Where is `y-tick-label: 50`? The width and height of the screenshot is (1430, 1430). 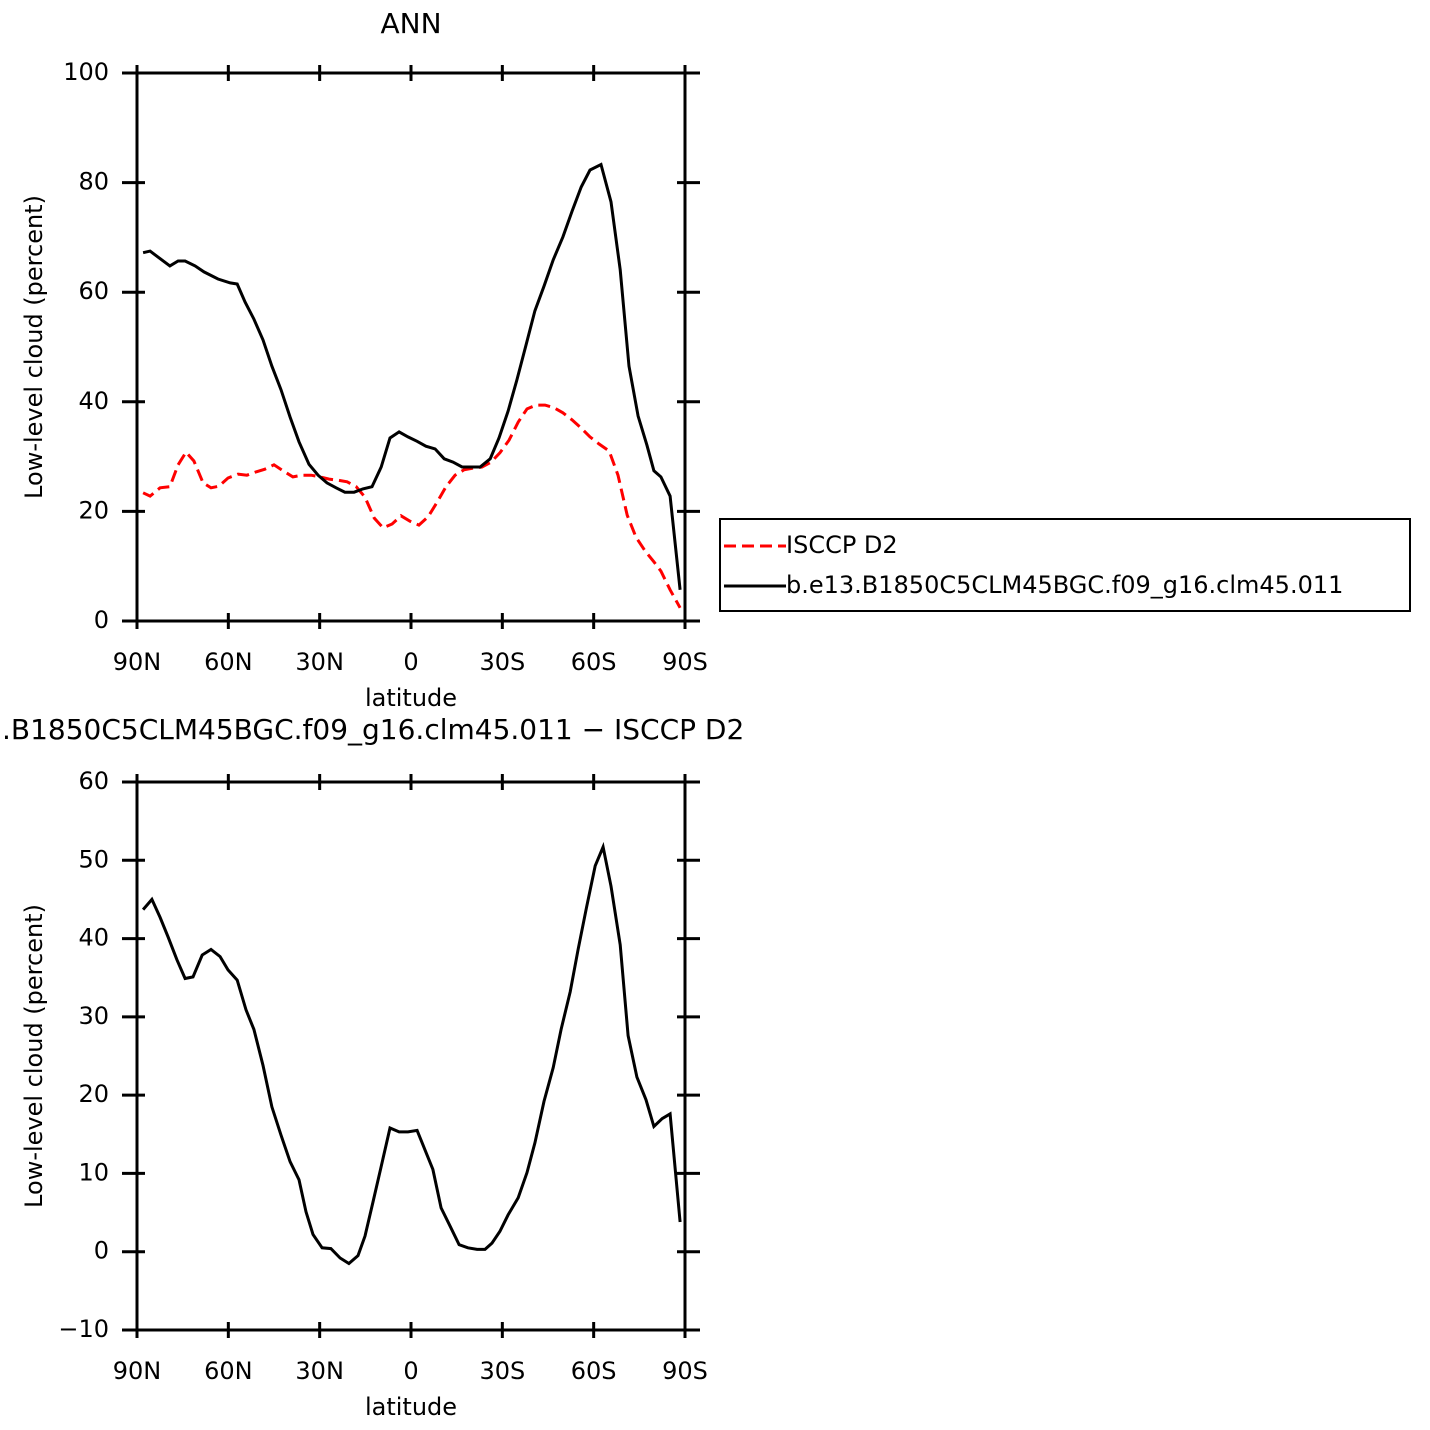
y-tick-label: 50 is located at coordinates (93, 859).